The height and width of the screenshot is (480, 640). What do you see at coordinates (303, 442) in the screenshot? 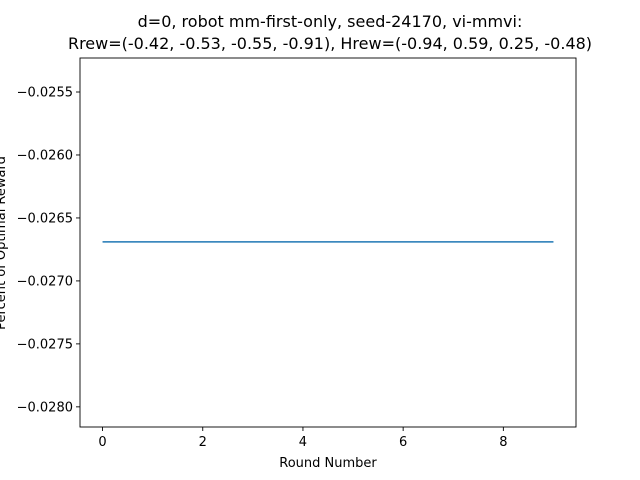
I see `x-tick-label-2: 4` at bounding box center [303, 442].